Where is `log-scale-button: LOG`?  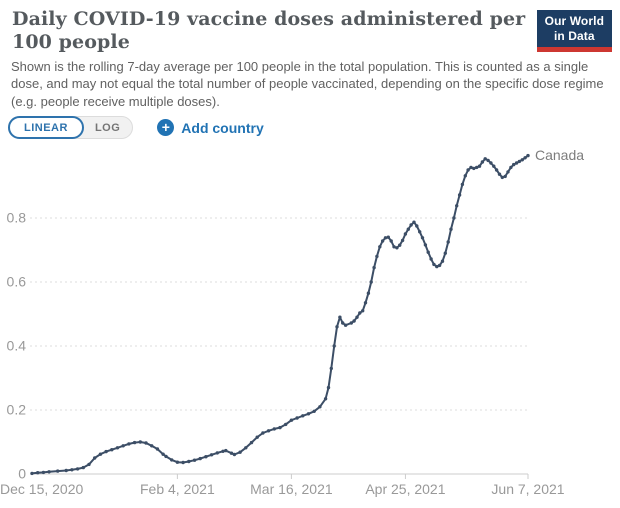
log-scale-button: LOG is located at coordinates (107, 127).